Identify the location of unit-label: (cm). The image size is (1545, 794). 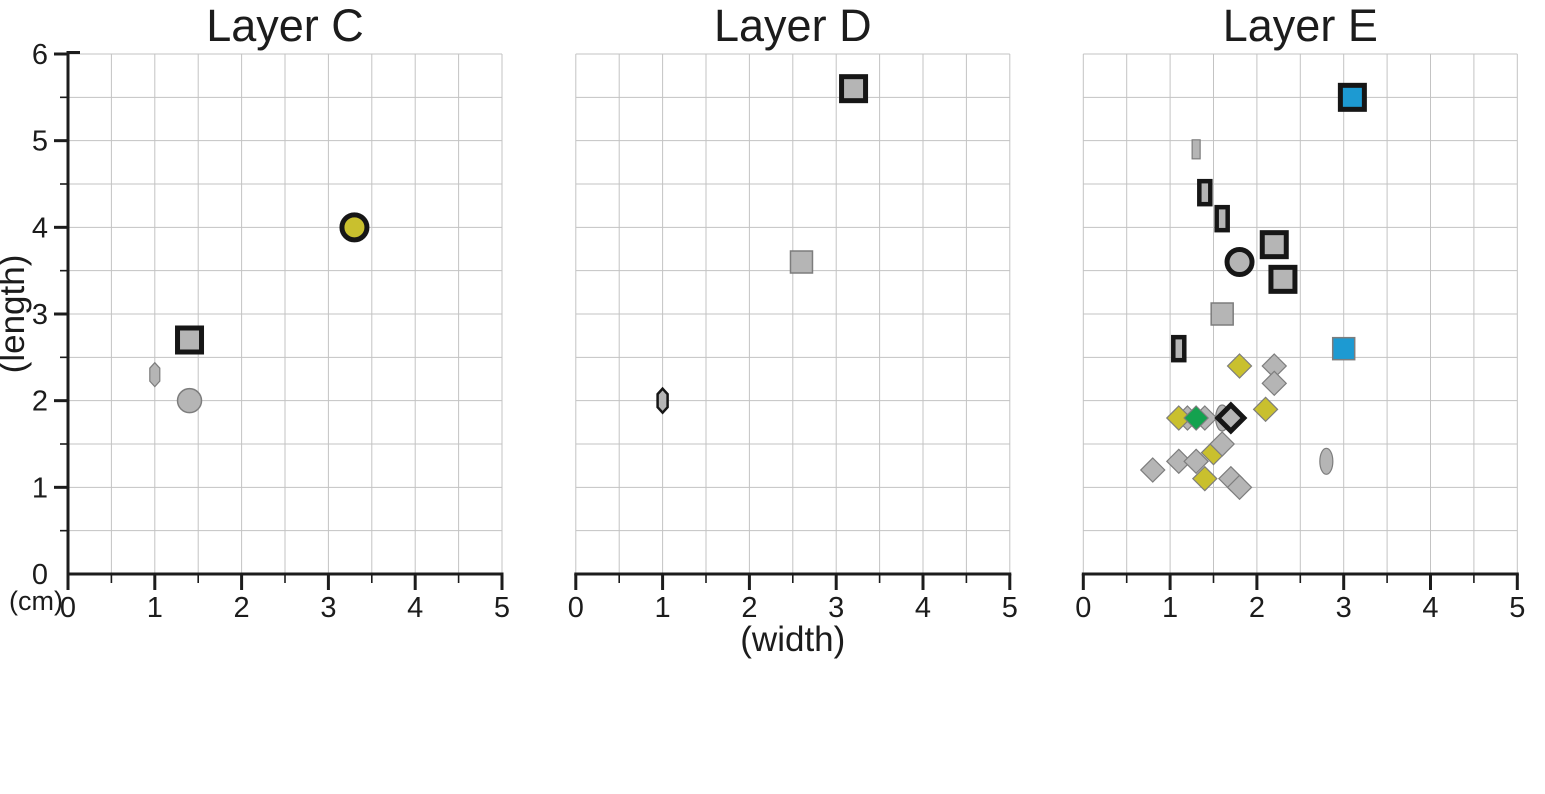
(36, 601).